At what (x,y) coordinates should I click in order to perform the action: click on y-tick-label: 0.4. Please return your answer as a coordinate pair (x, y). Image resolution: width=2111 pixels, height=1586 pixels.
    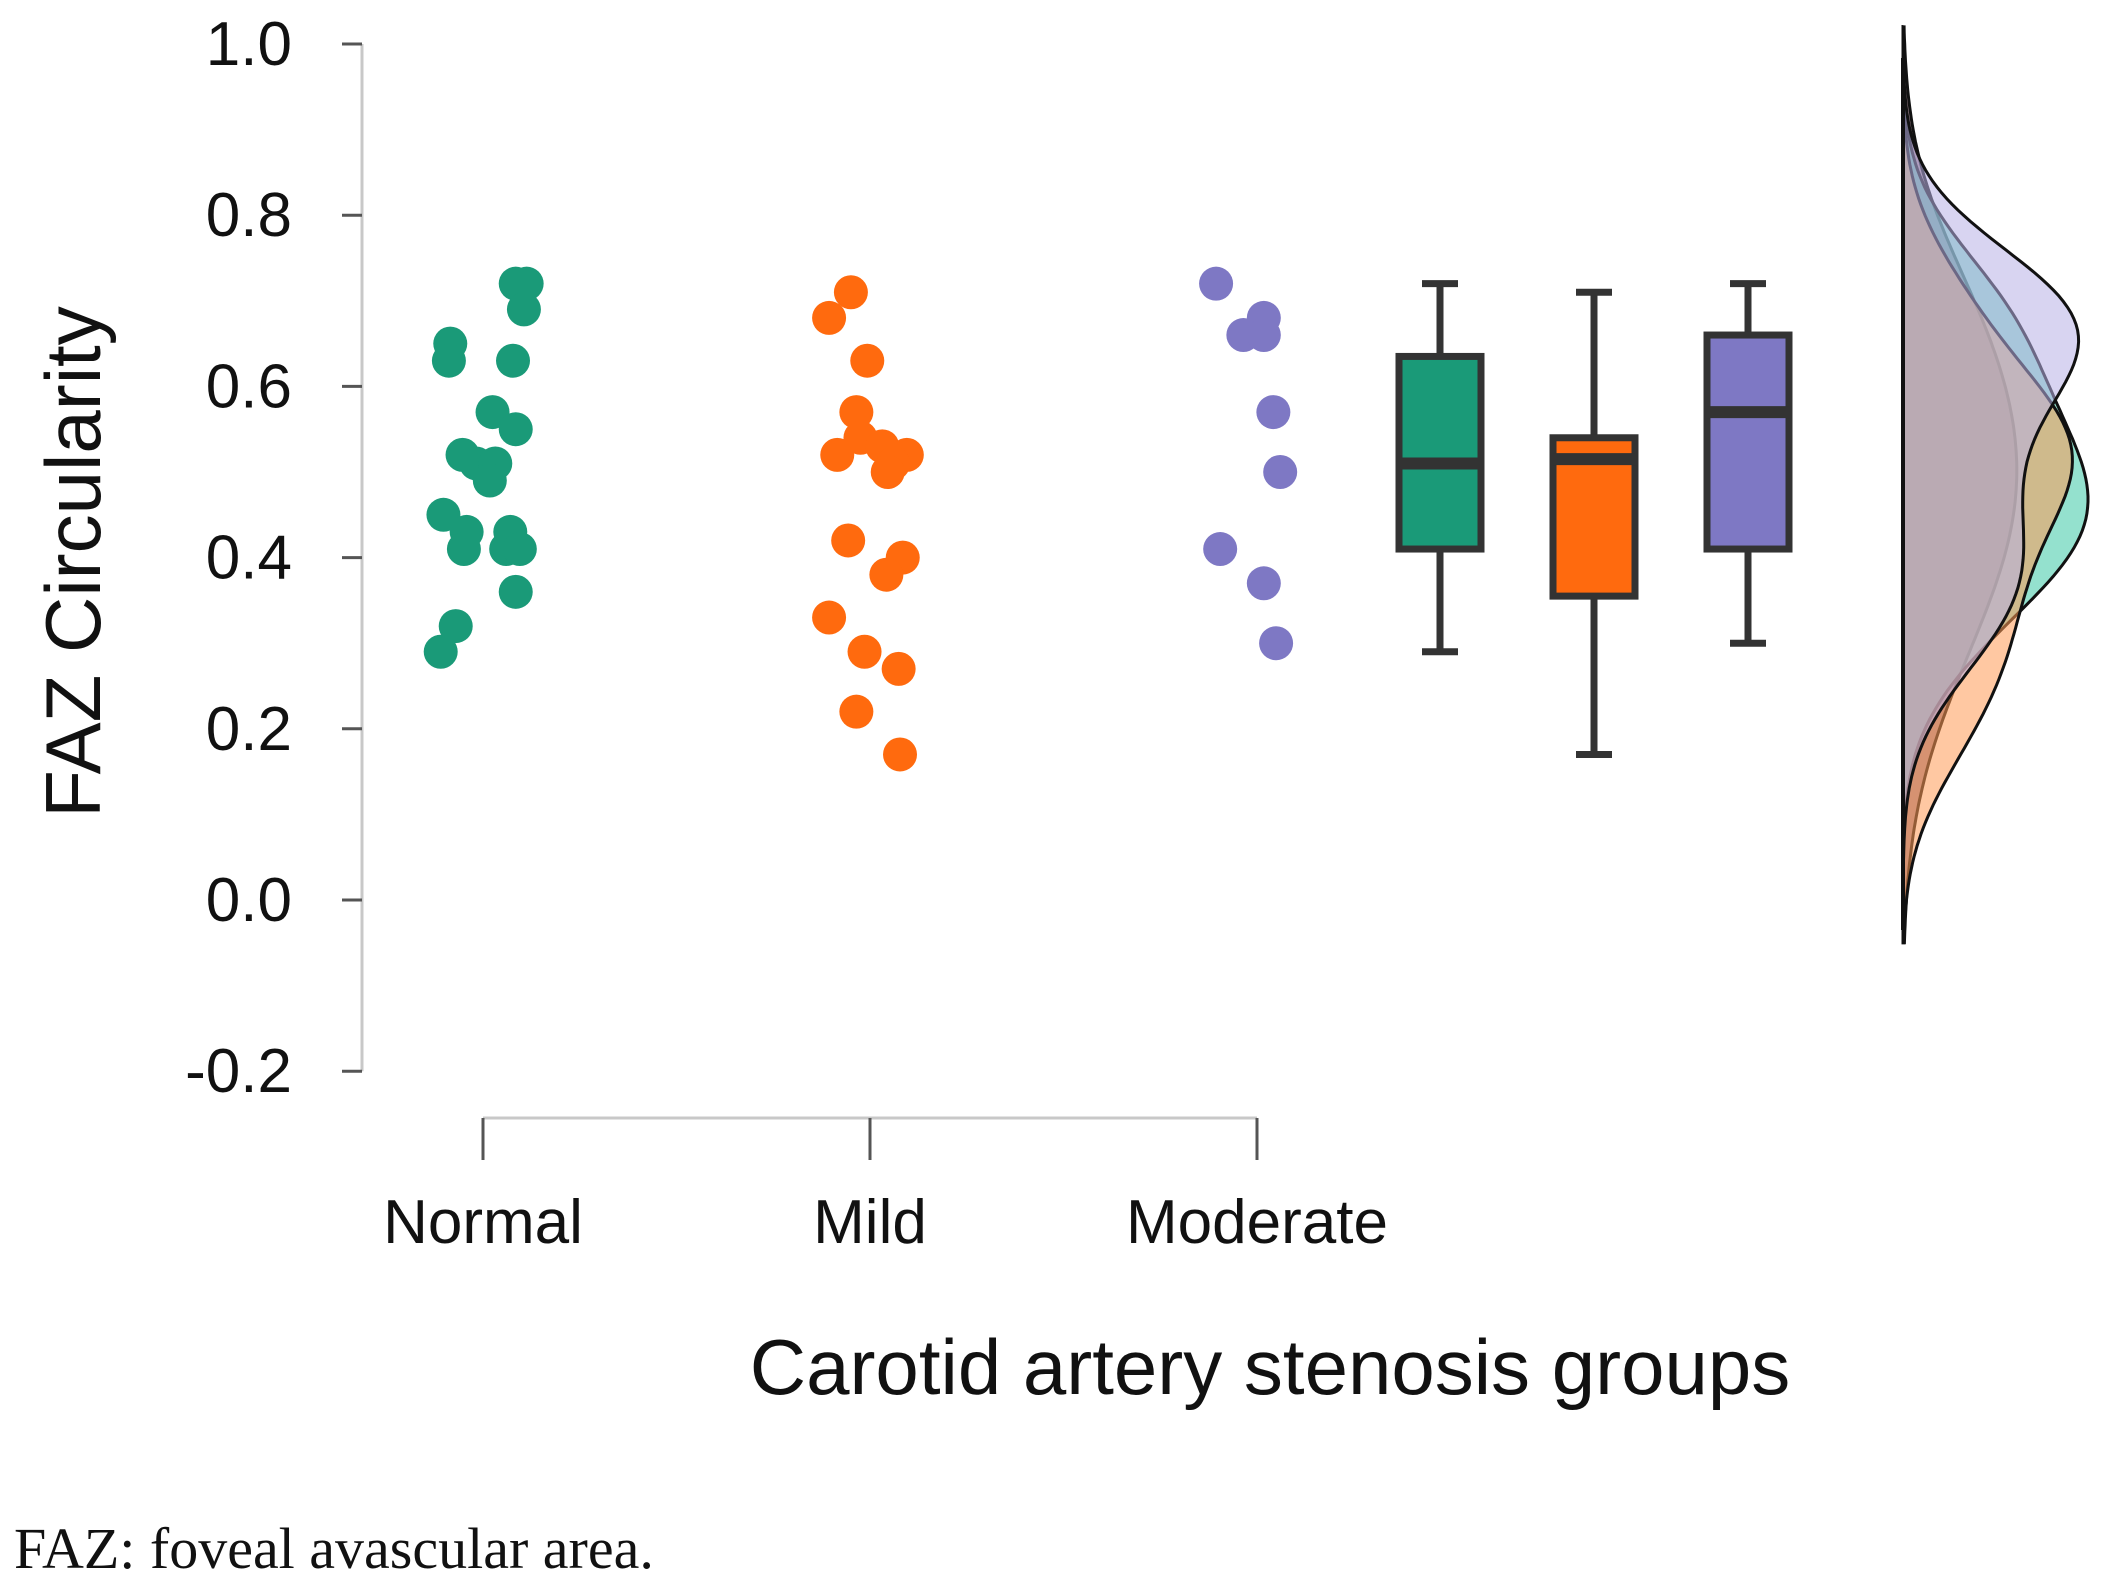
    Looking at the image, I should click on (249, 558).